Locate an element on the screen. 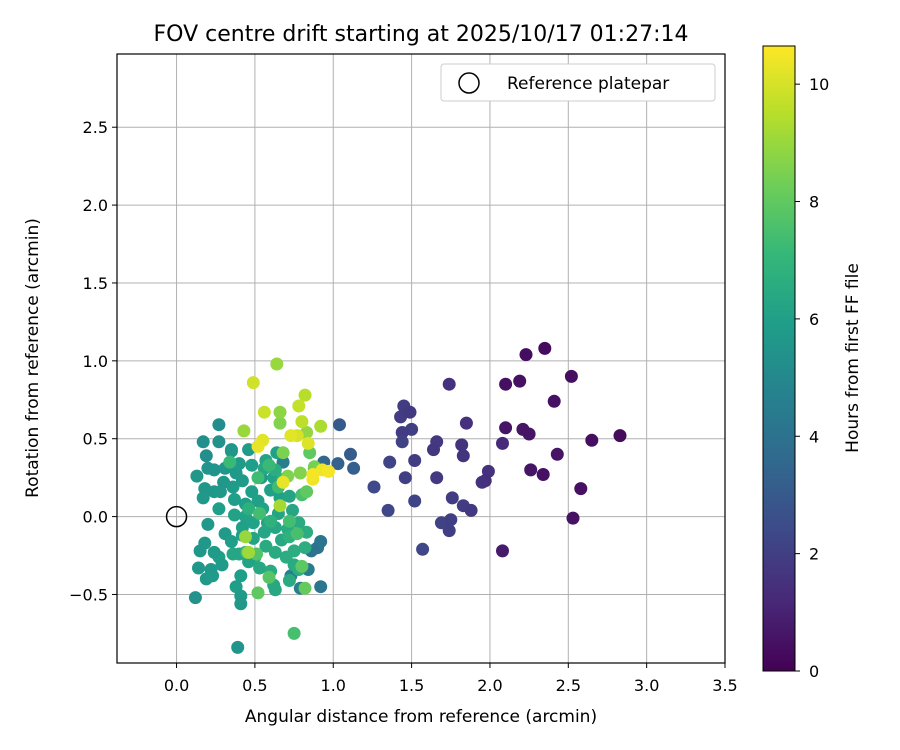  x-tick-label: 3.5 is located at coordinates (724, 685).